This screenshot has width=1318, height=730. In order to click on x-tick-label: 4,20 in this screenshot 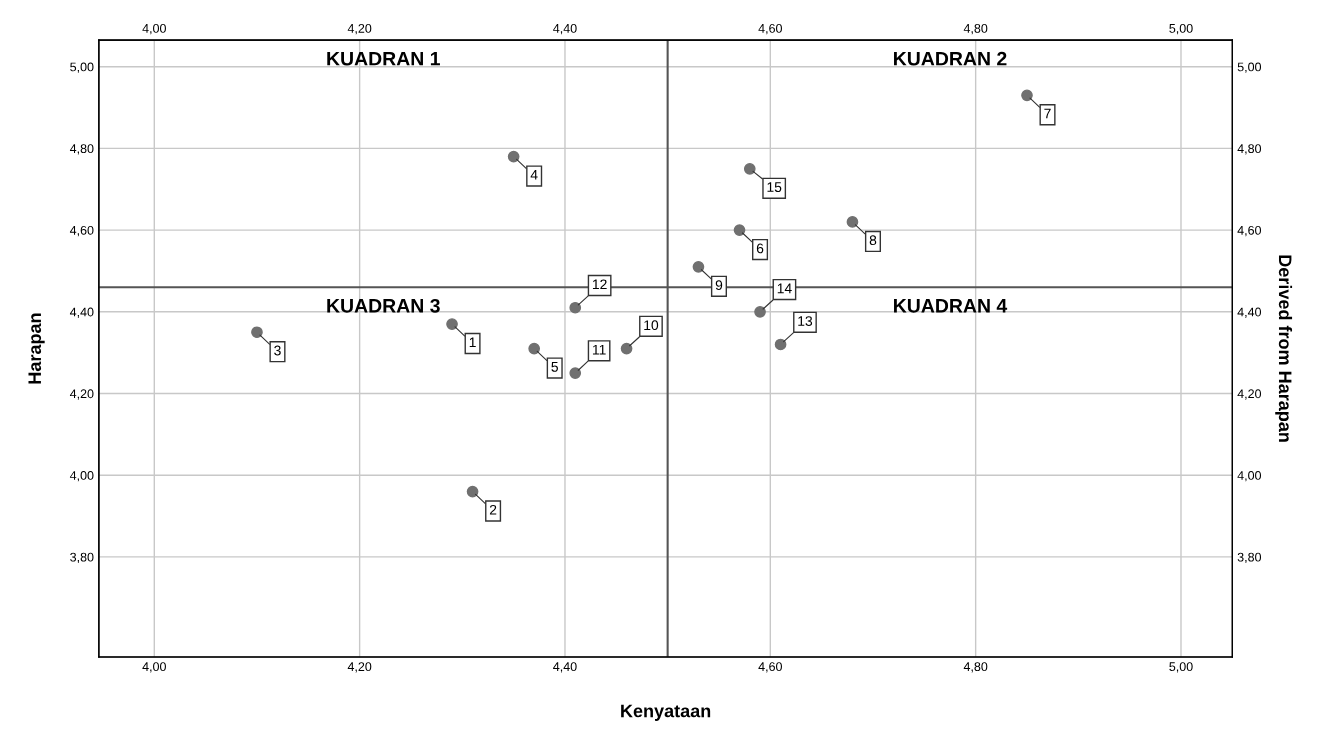, I will do `click(359, 667)`.